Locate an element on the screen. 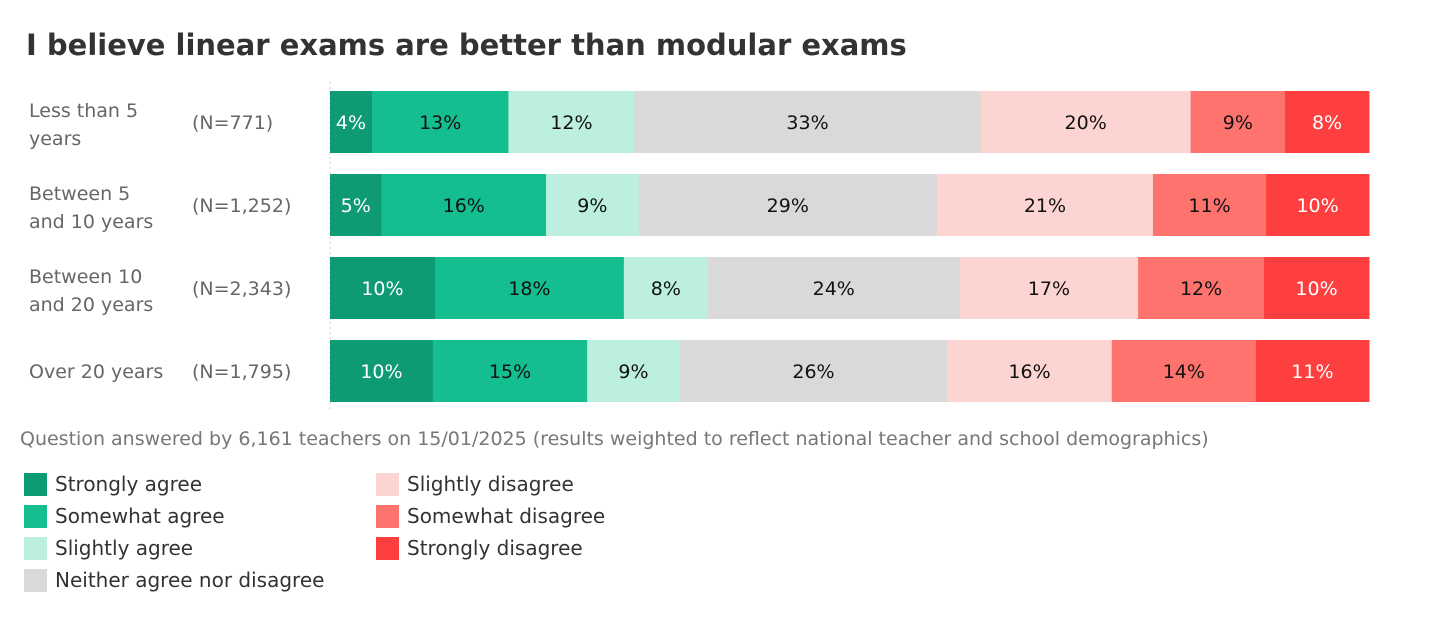 Image resolution: width=1440 pixels, height=640 pixels. data-label: 15% is located at coordinates (510, 372).